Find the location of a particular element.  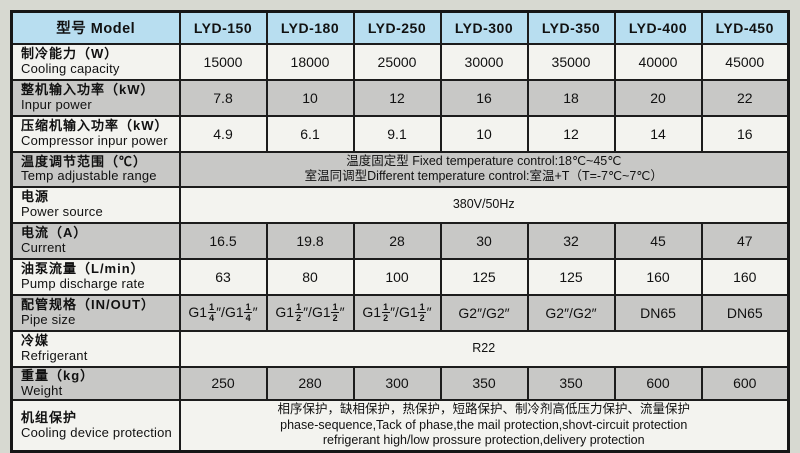

spec-span-line: 温度固定型 Fixed temperature control:18℃~45℃ is located at coordinates (484, 160).